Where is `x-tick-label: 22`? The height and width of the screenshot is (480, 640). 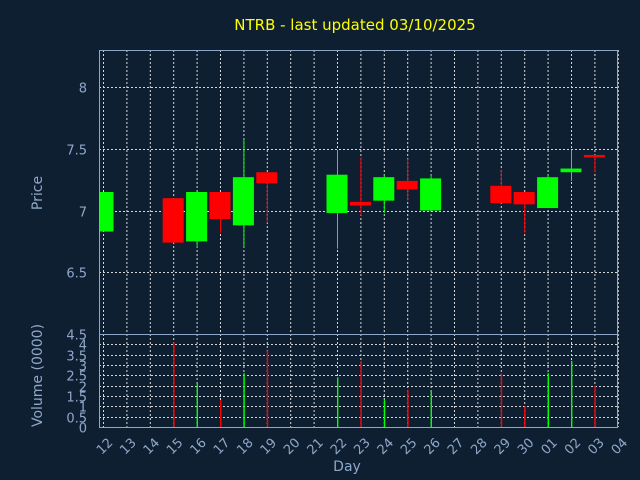
x-tick-label: 22 is located at coordinates (339, 447).